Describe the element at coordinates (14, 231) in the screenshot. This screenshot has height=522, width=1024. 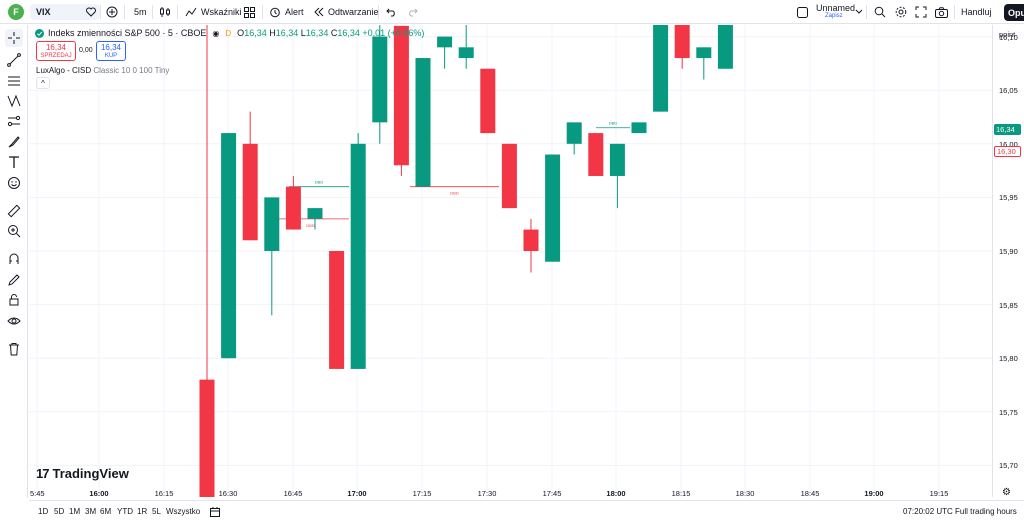
I see `zoom-in-icon` at that location.